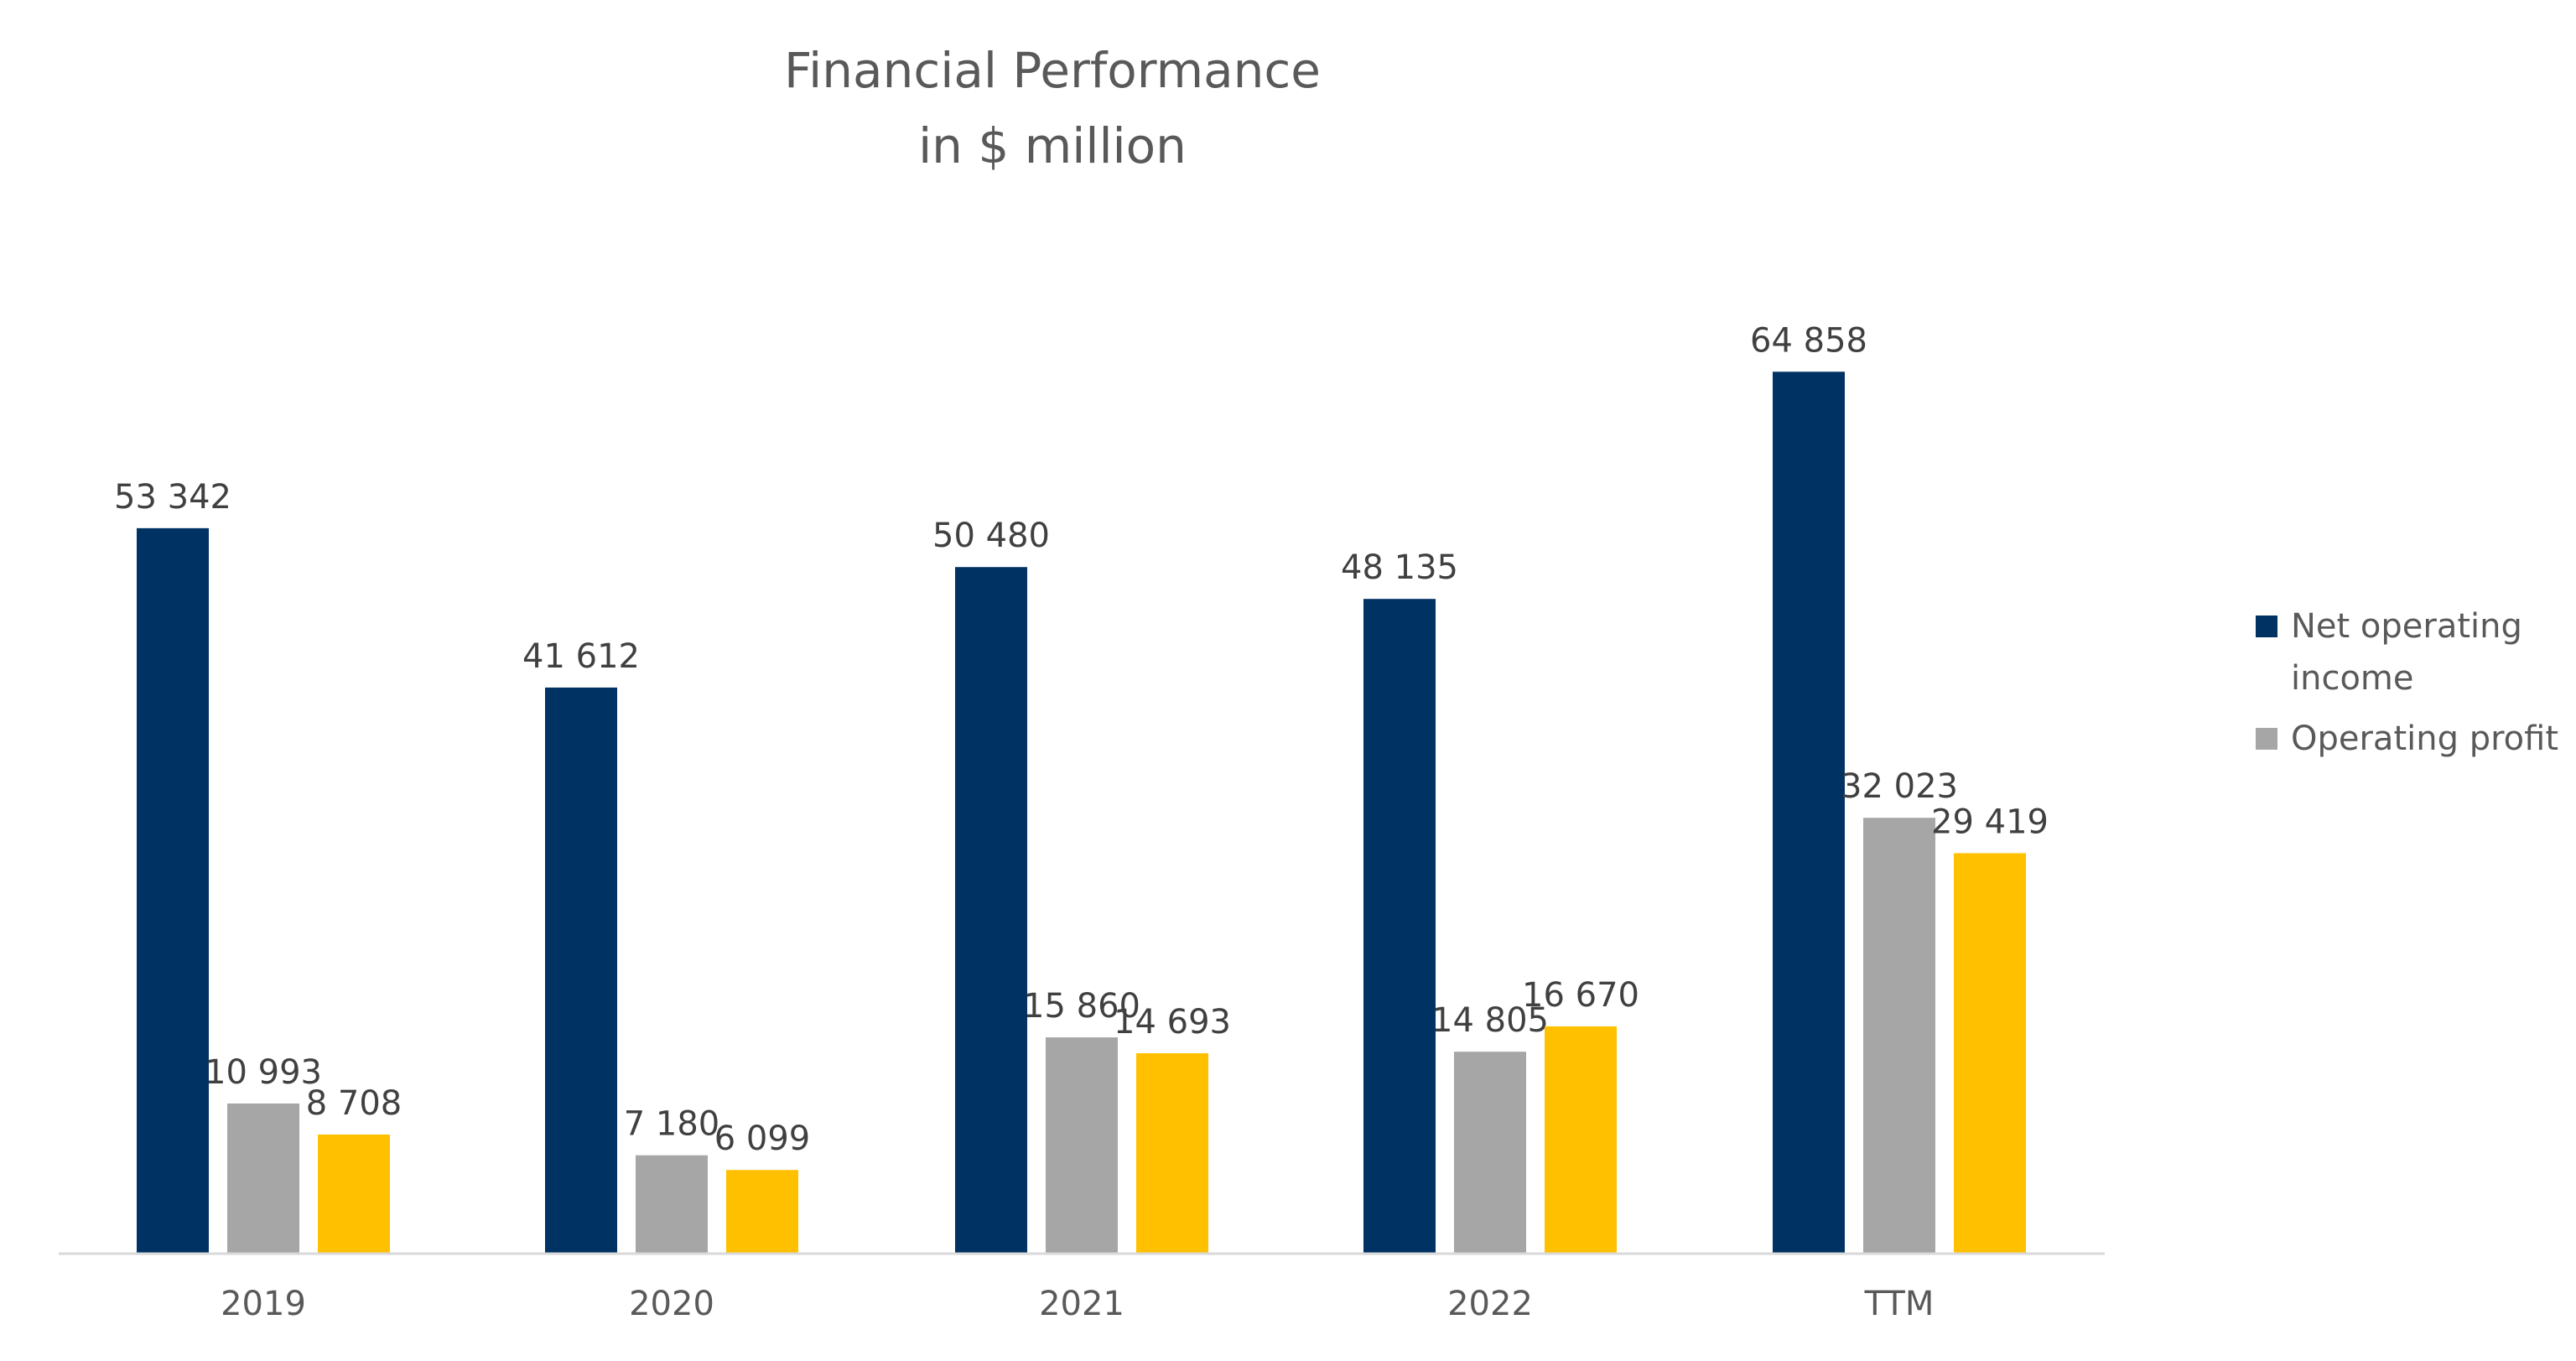 The image size is (2576, 1361). I want to click on legend-label-net-operating-income: Net operating income, so click(2406, 652).